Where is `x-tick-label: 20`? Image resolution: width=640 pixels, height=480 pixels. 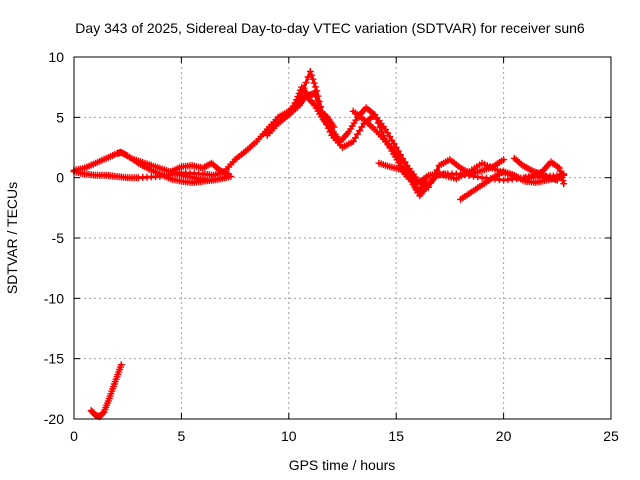
x-tick-label: 20 is located at coordinates (504, 436).